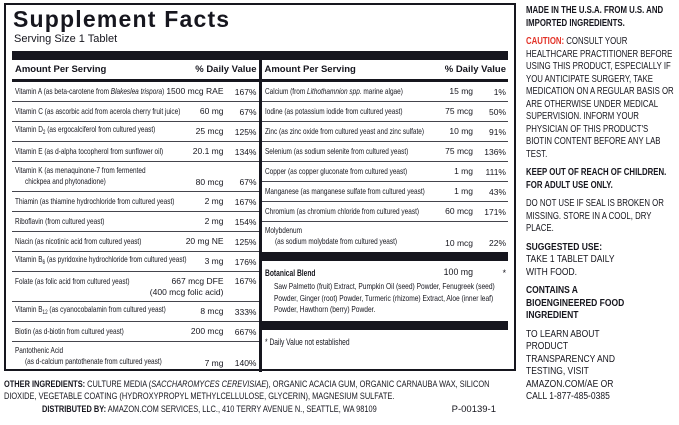  Describe the element at coordinates (495, 151) in the screenshot. I see `nutrient-daily-value: 136%` at that location.